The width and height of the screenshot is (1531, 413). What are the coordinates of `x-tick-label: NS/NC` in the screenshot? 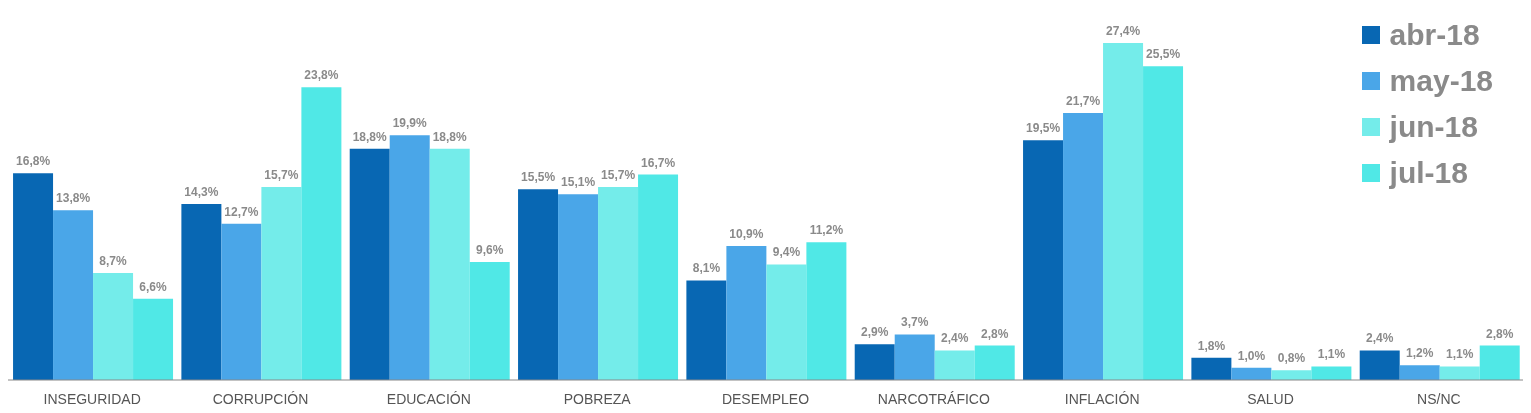 It's located at (1439, 398).